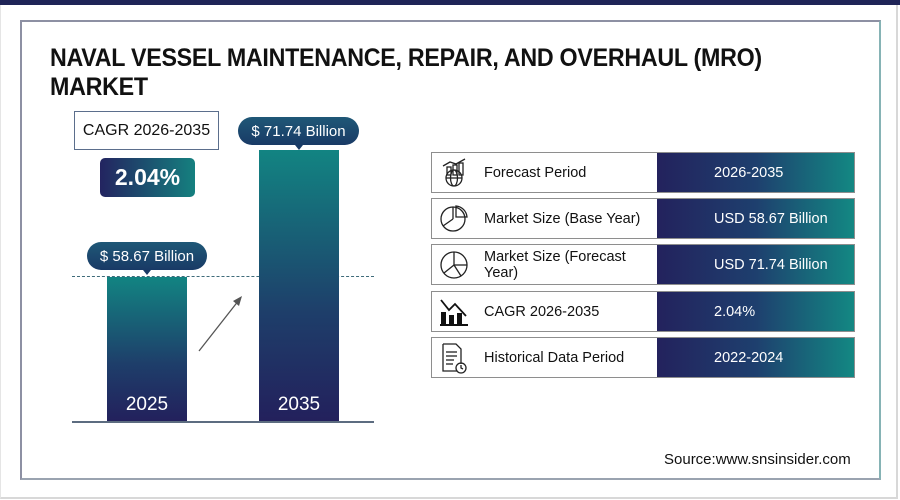  What do you see at coordinates (535, 172) in the screenshot?
I see `row-label: Forecast Period` at bounding box center [535, 172].